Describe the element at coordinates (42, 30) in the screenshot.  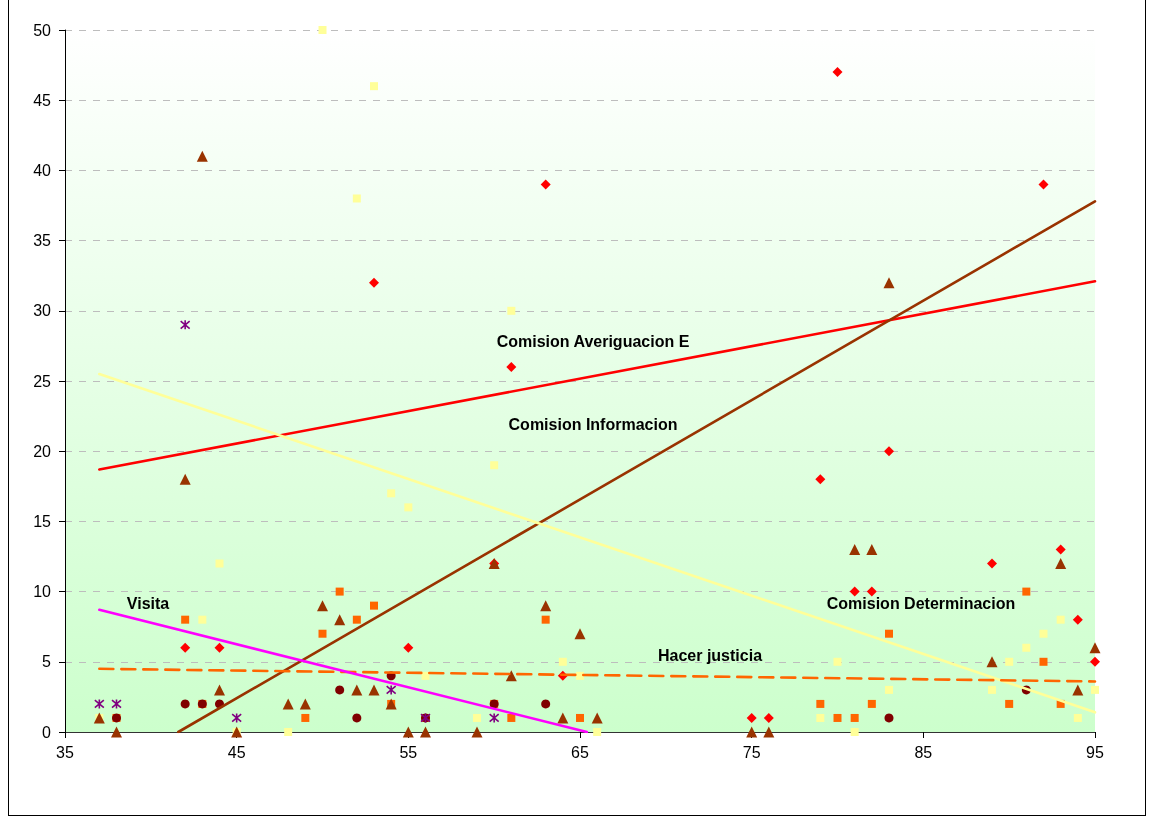
I see `y-tick-label: 50` at that location.